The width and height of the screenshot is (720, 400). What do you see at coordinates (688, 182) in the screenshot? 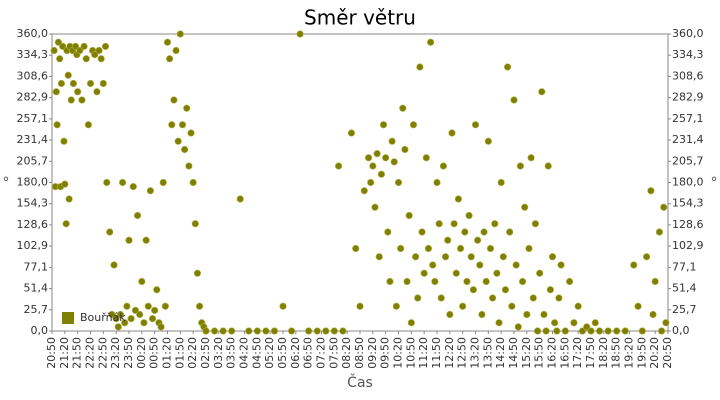
I see `y2-tick-label: 180,0` at bounding box center [688, 182].